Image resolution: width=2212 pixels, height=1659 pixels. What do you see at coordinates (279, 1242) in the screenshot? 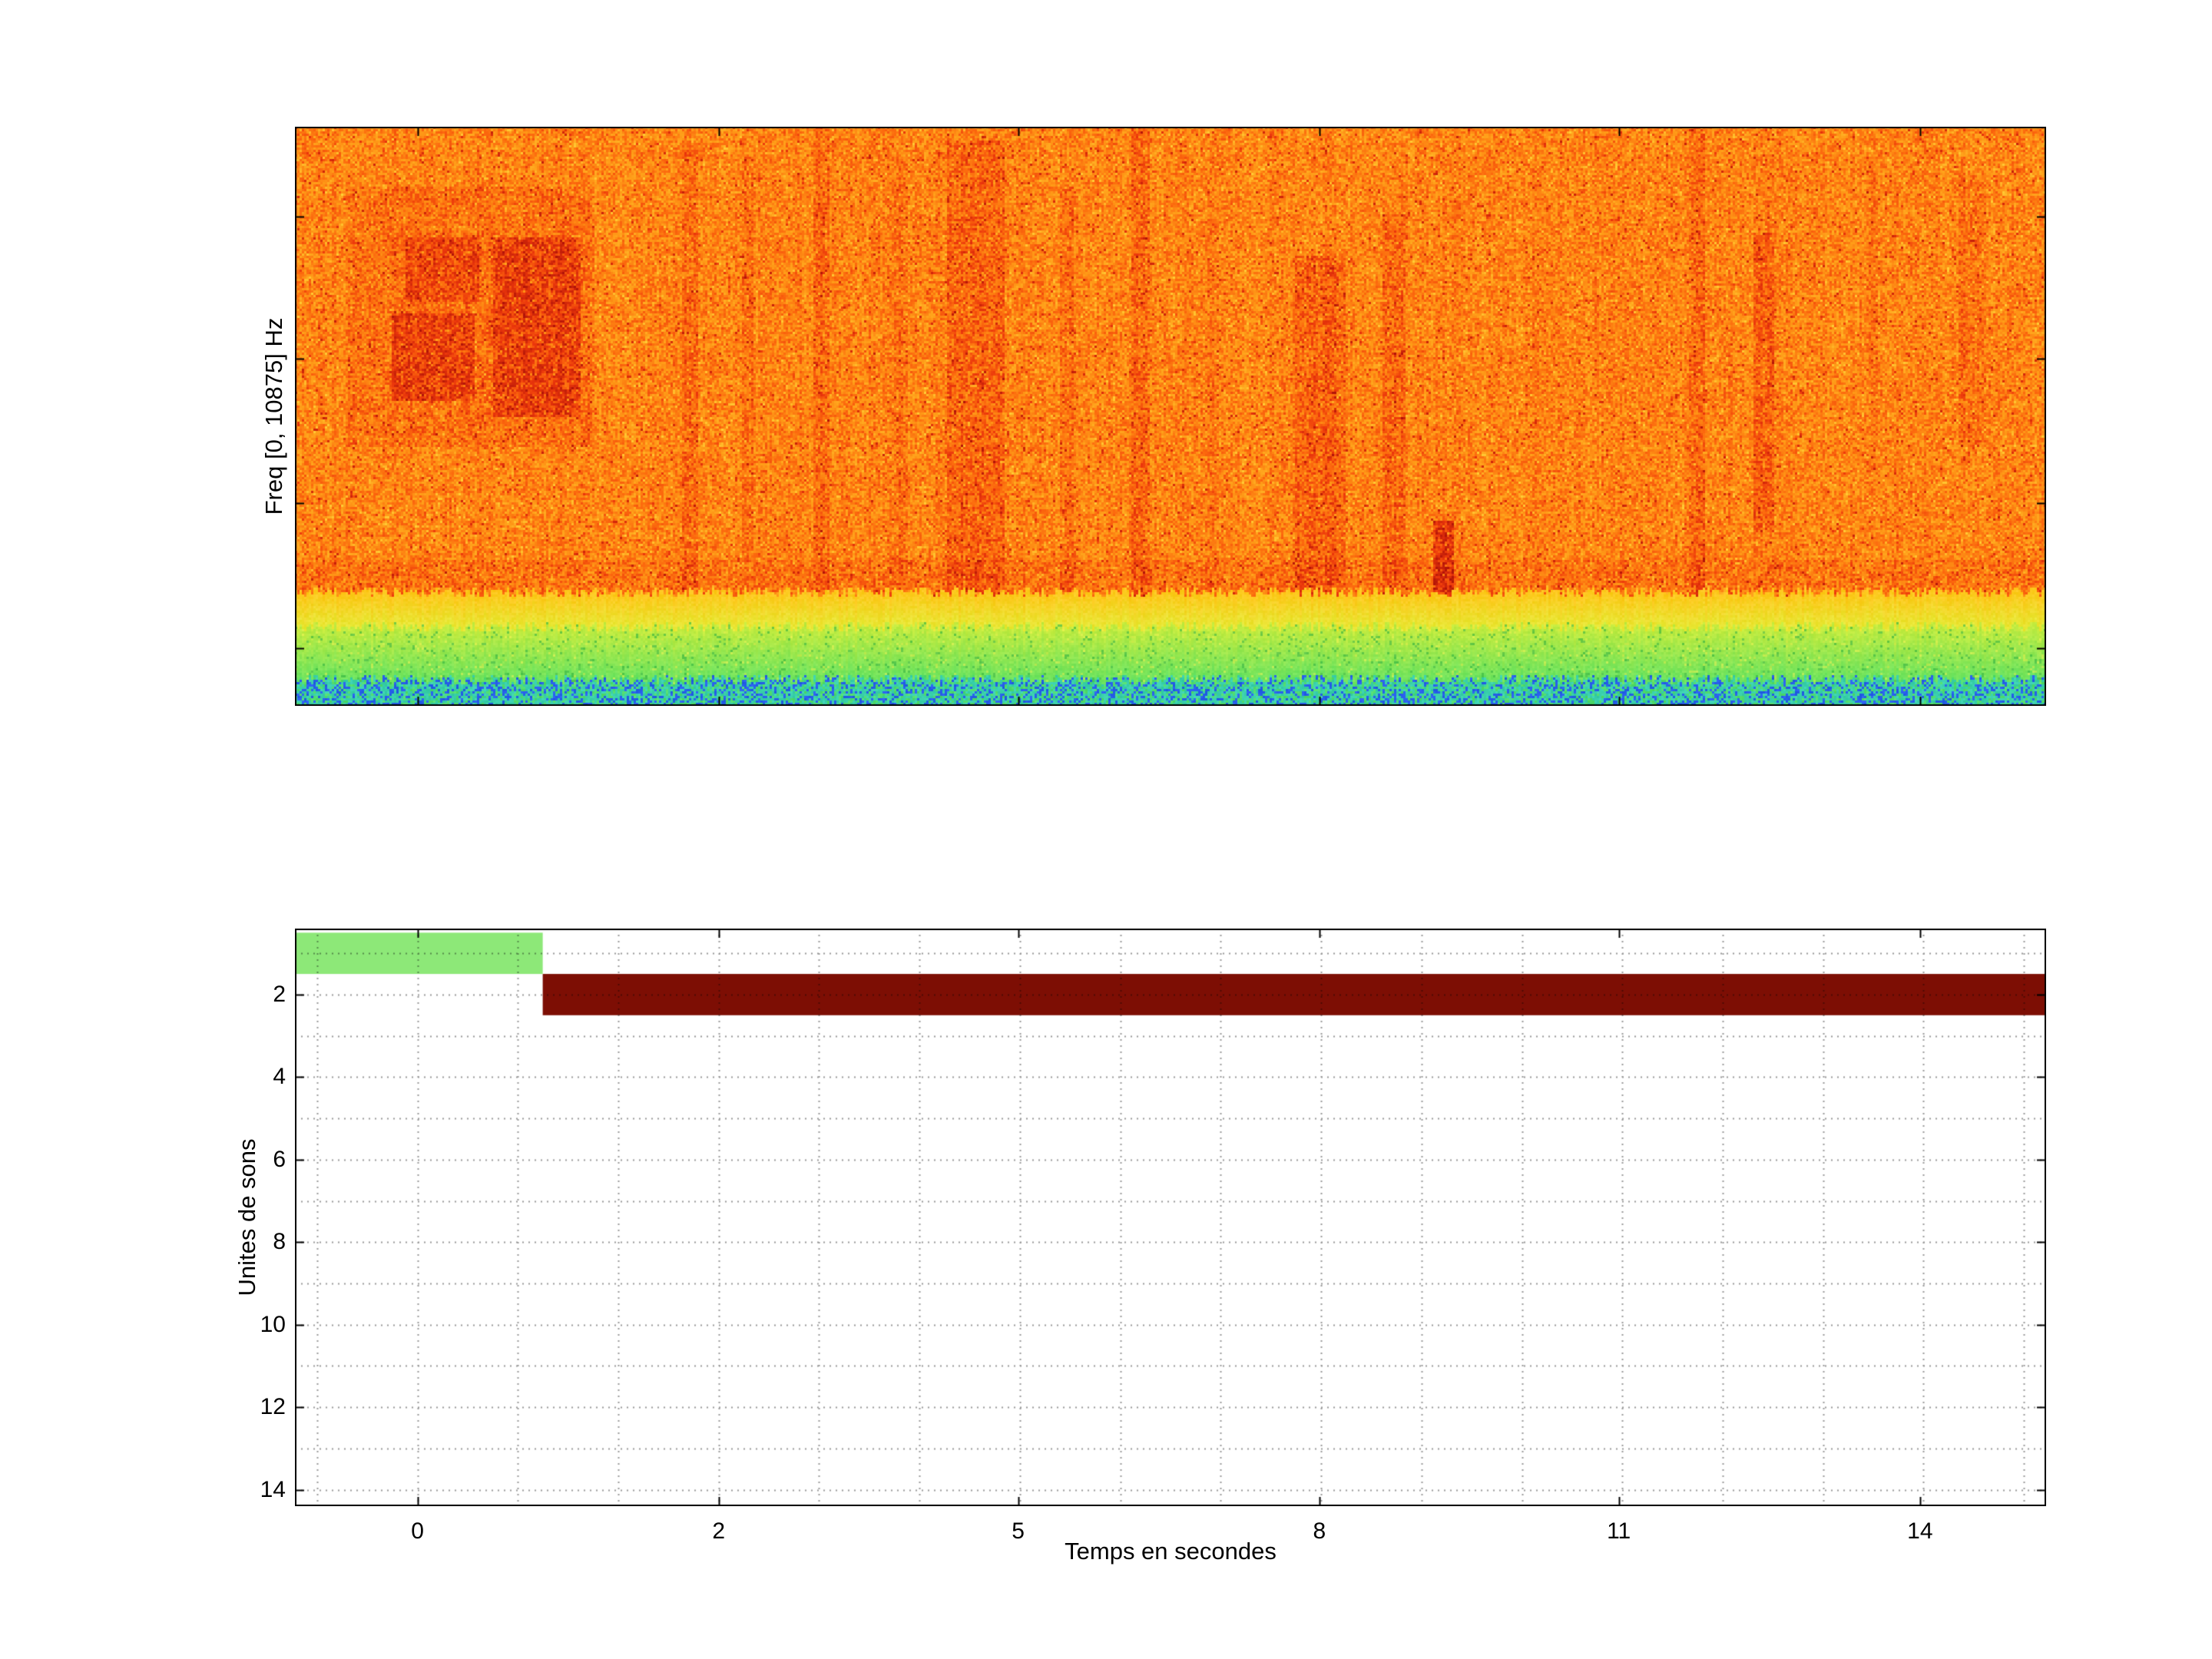
I see `y-tick-label: 8` at bounding box center [279, 1242].